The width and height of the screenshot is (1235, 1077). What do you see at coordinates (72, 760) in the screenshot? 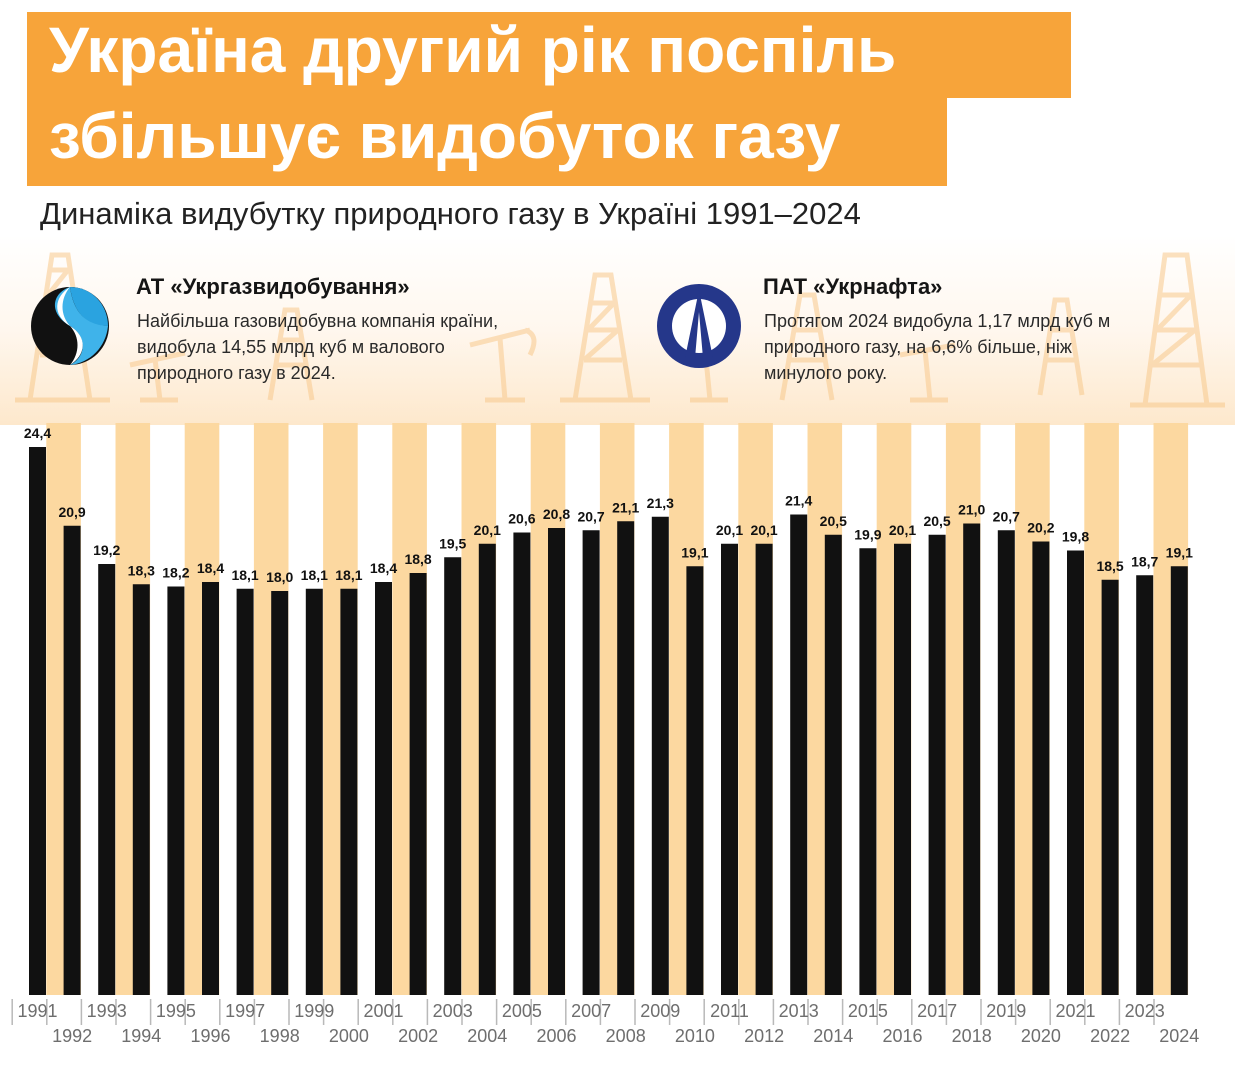
I see `bar-1992` at bounding box center [72, 760].